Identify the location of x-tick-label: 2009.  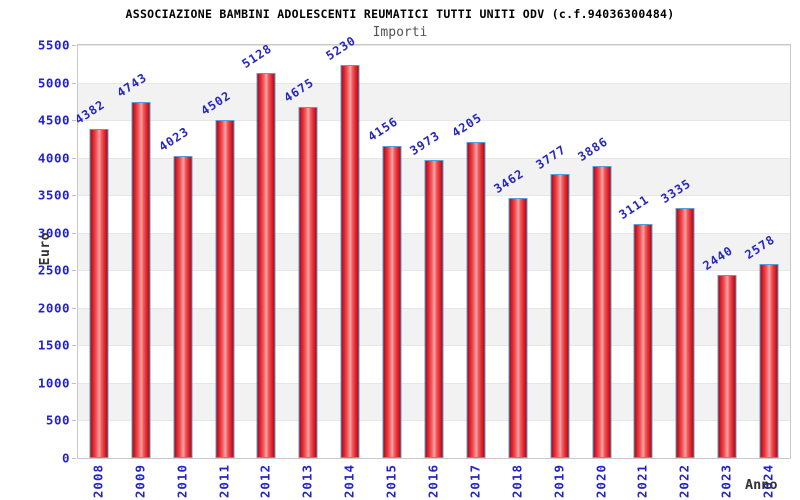
(140, 481).